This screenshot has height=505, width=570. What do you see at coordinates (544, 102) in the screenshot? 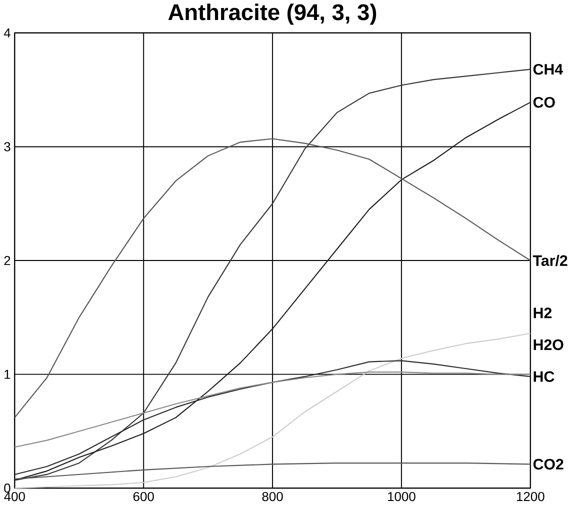
I see `series-label: CO` at bounding box center [544, 102].